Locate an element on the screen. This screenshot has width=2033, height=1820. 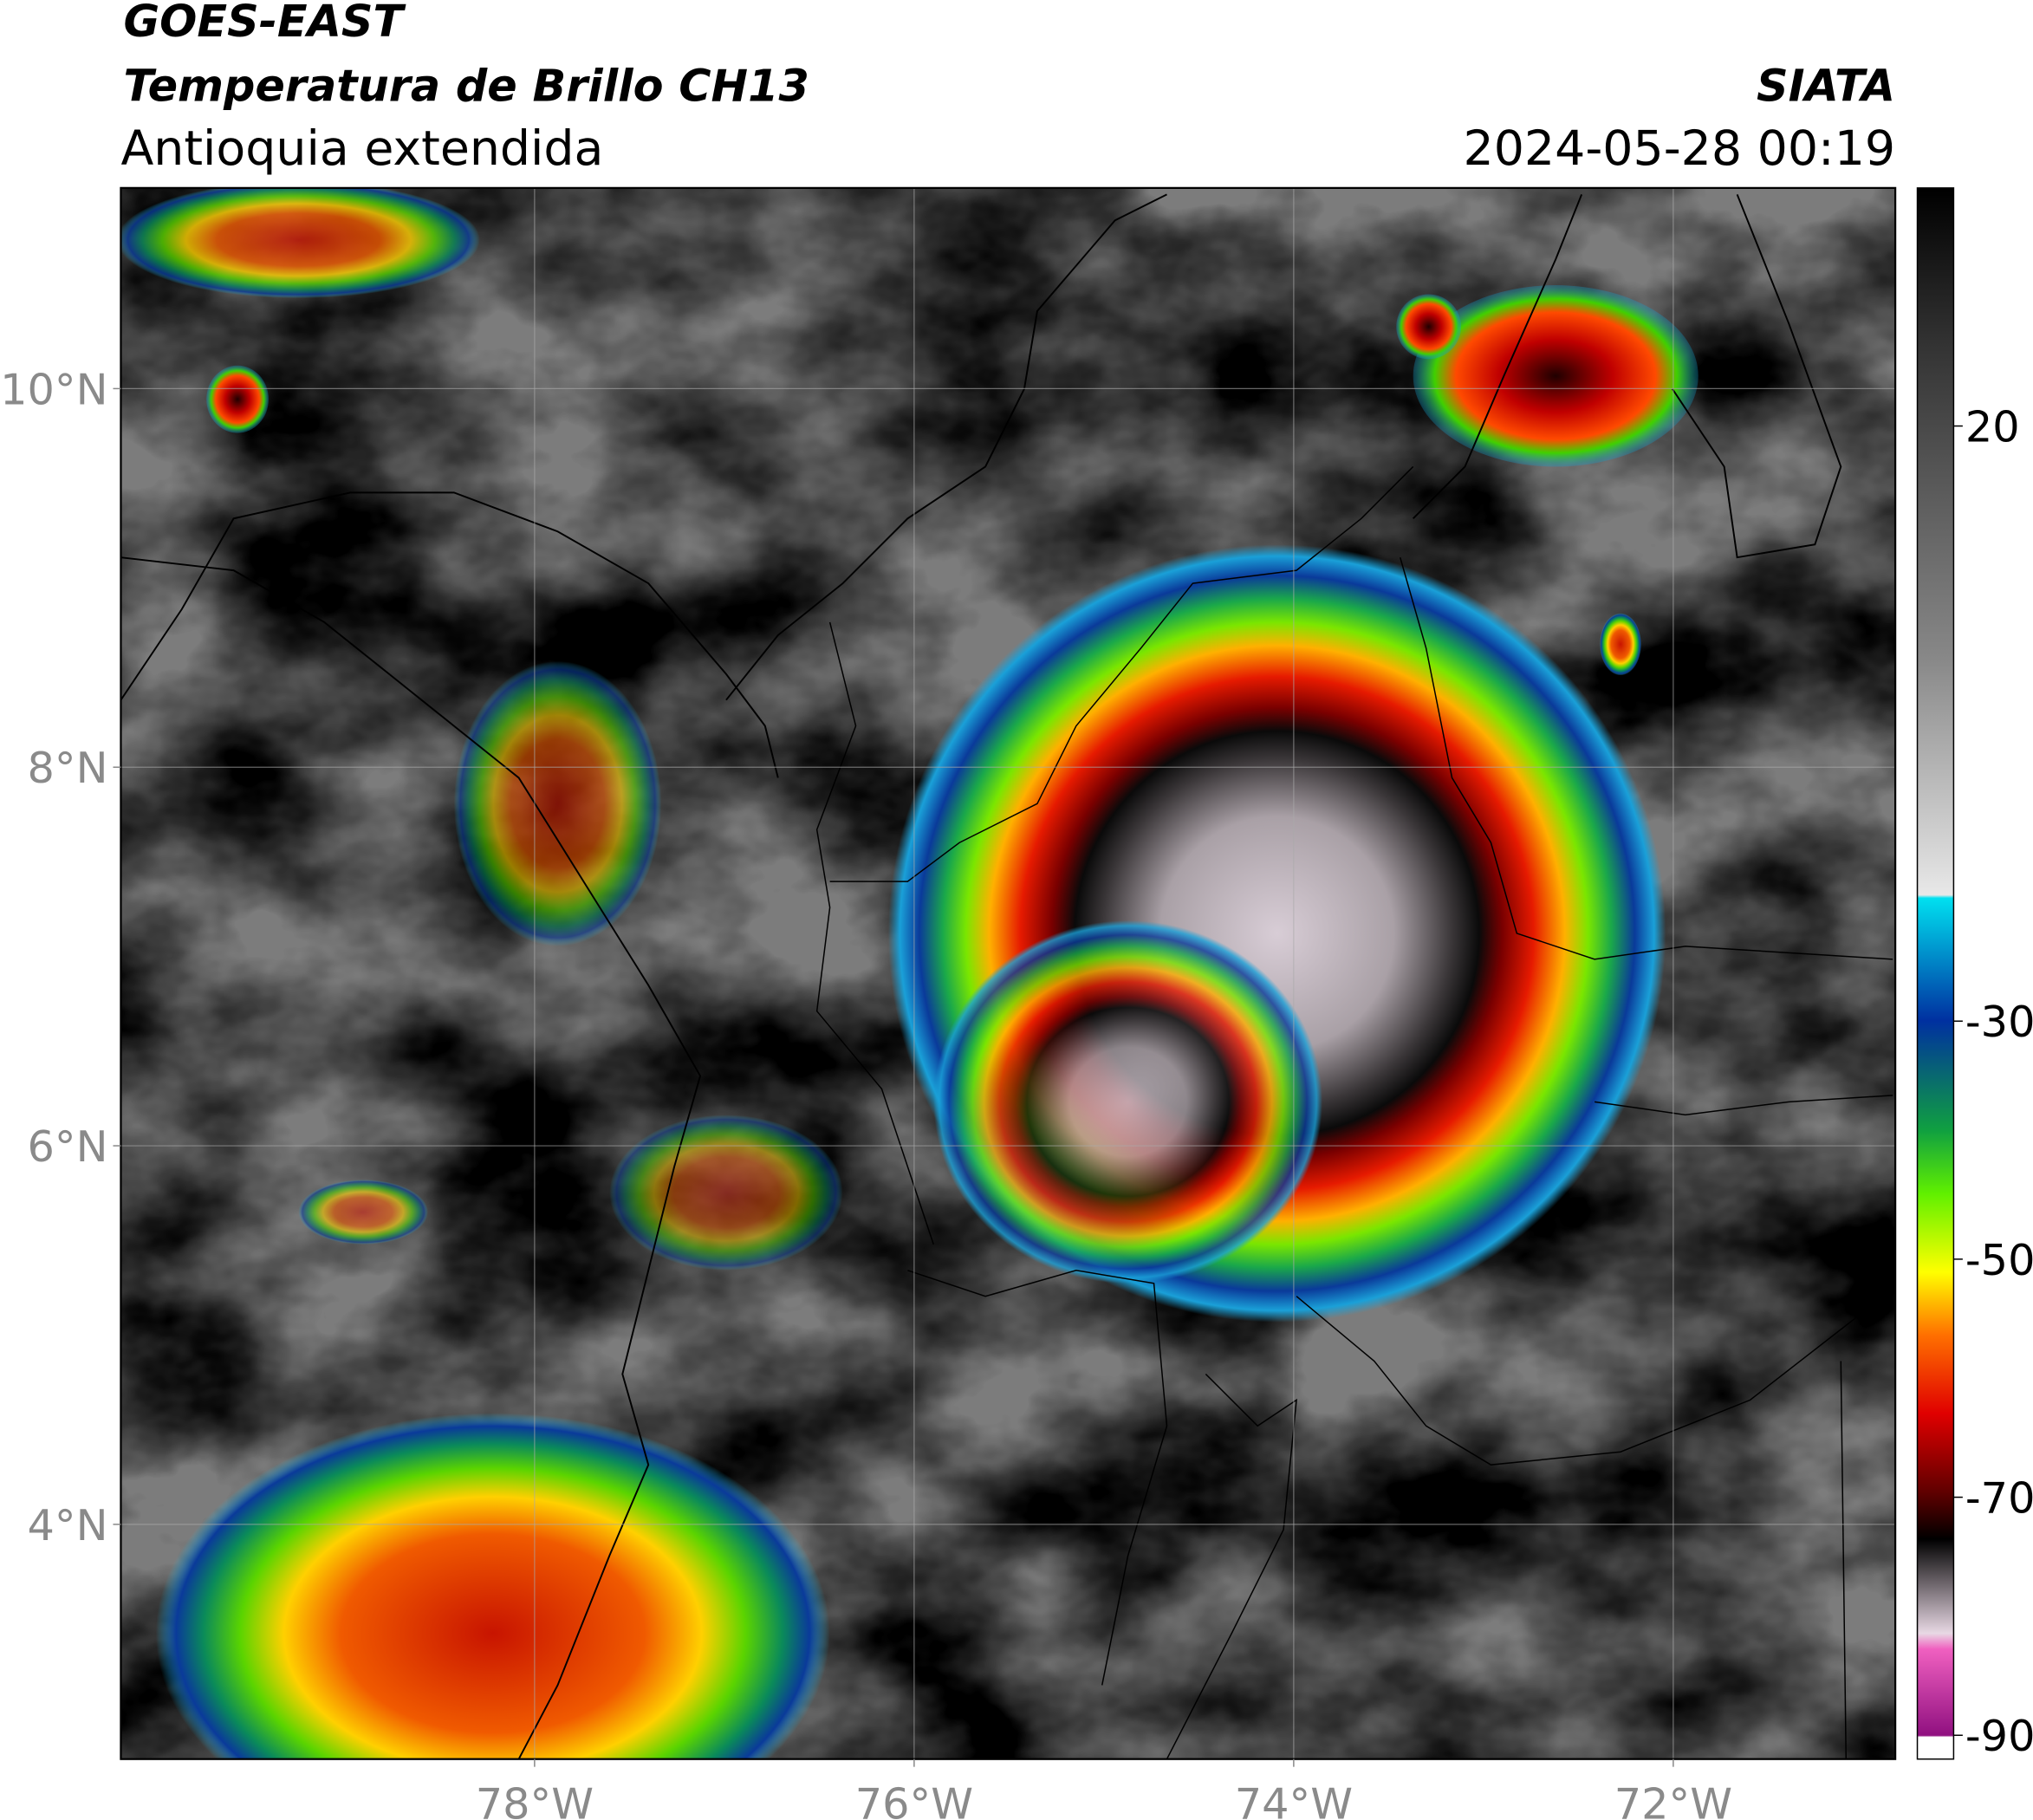
lon-tick-label: 72°W is located at coordinates (1673, 1799).